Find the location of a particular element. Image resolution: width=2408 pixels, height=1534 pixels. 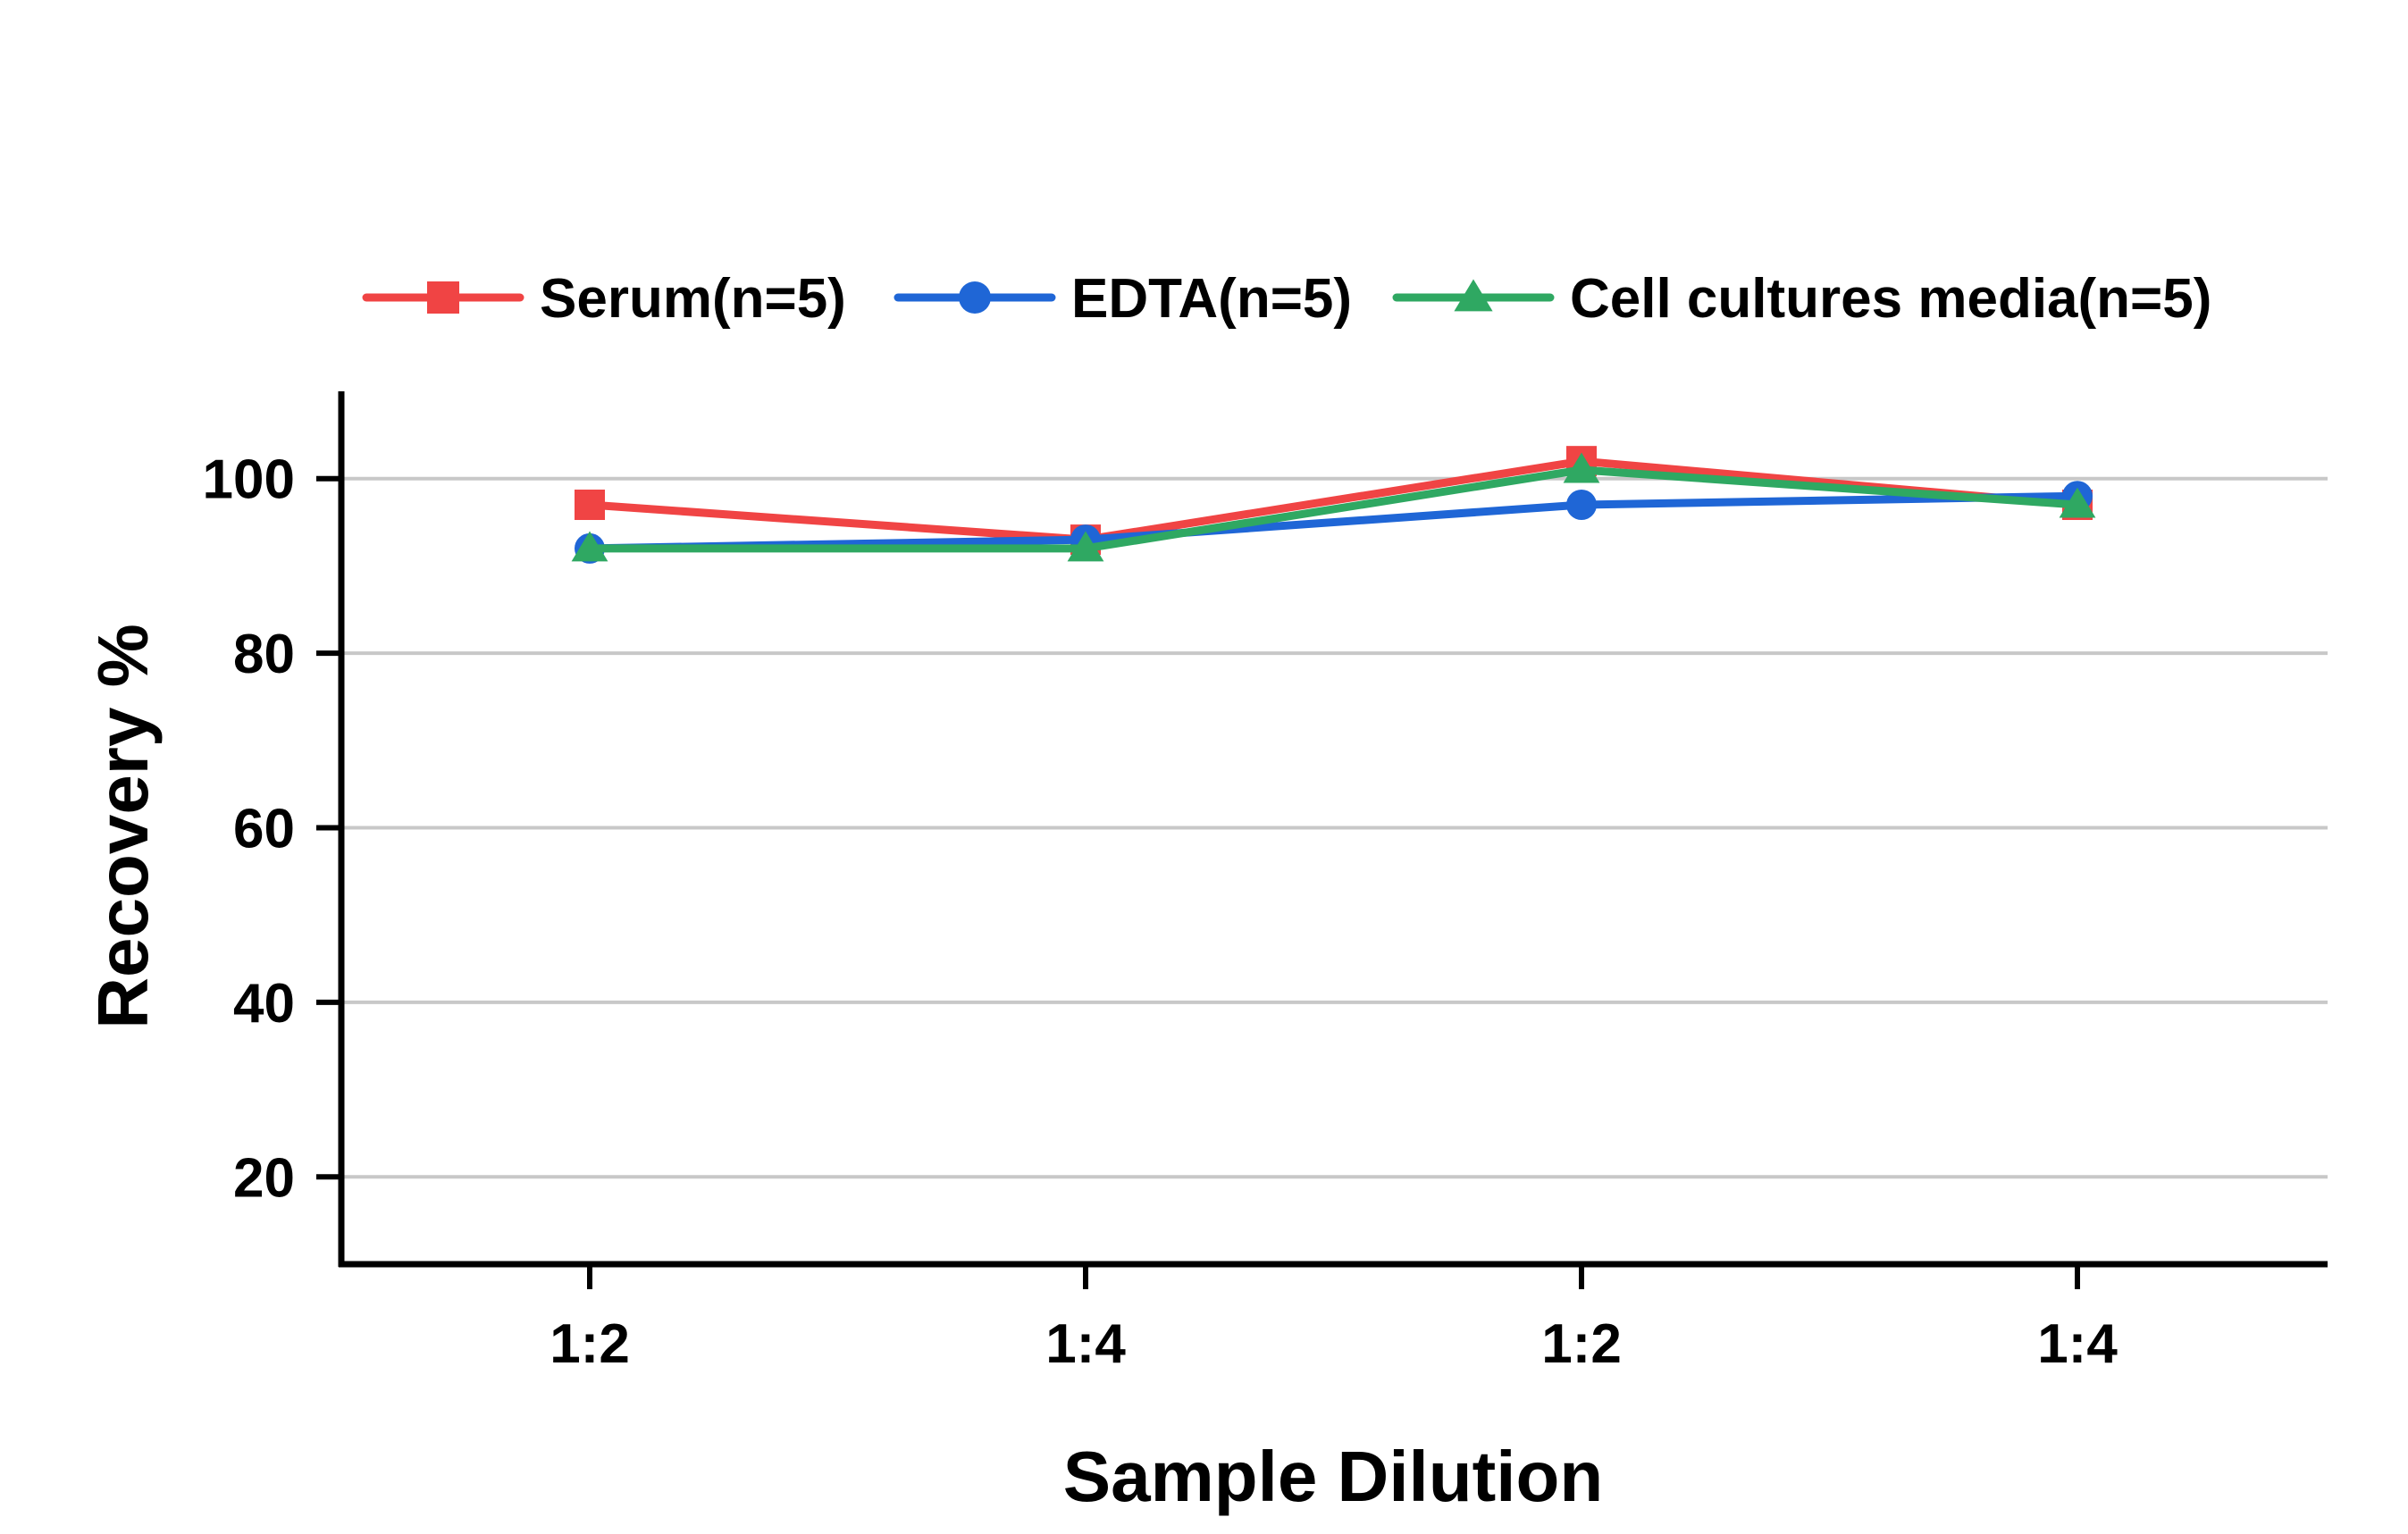

y-tick-label: 20 is located at coordinates (264, 1178).